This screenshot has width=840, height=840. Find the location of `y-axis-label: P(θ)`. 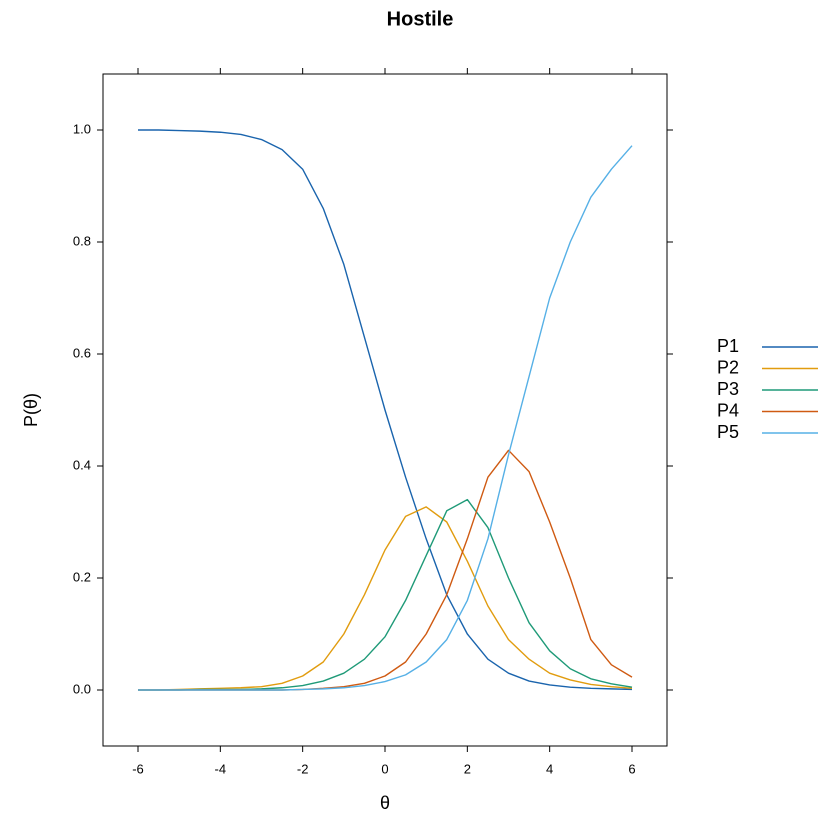

y-axis-label: P(θ) is located at coordinates (31, 410).